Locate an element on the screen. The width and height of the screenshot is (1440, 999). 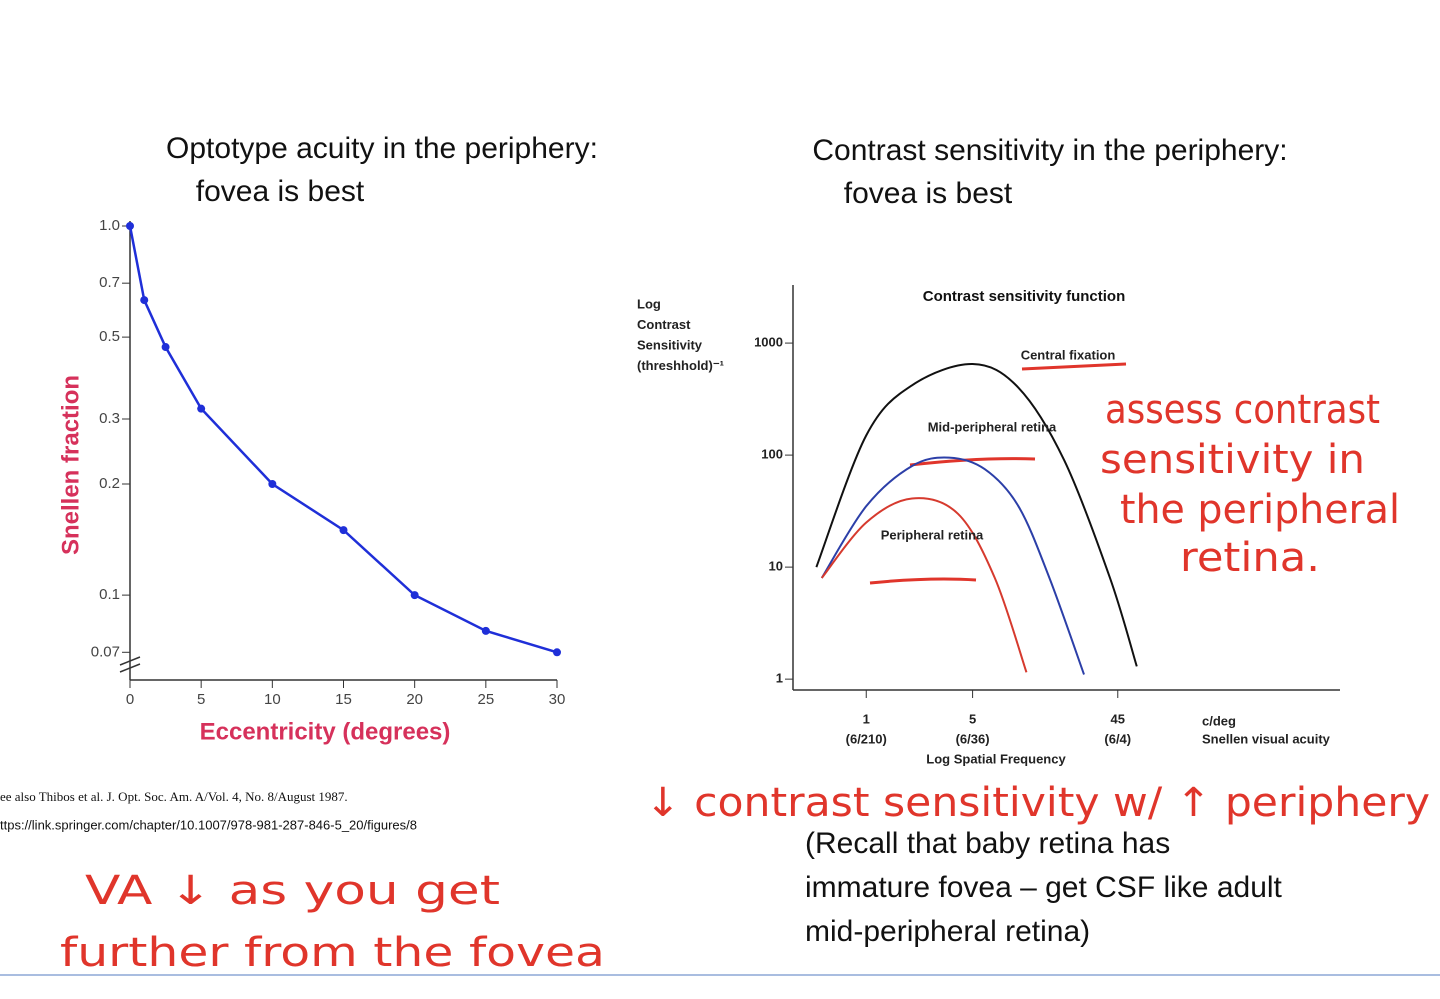
x-tick-label: 10 is located at coordinates (272, 699).